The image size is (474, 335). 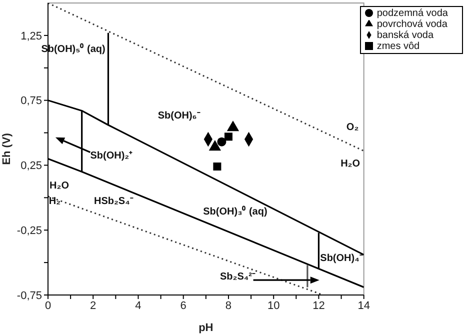 I want to click on x-tick-label: 12, so click(x=318, y=306).